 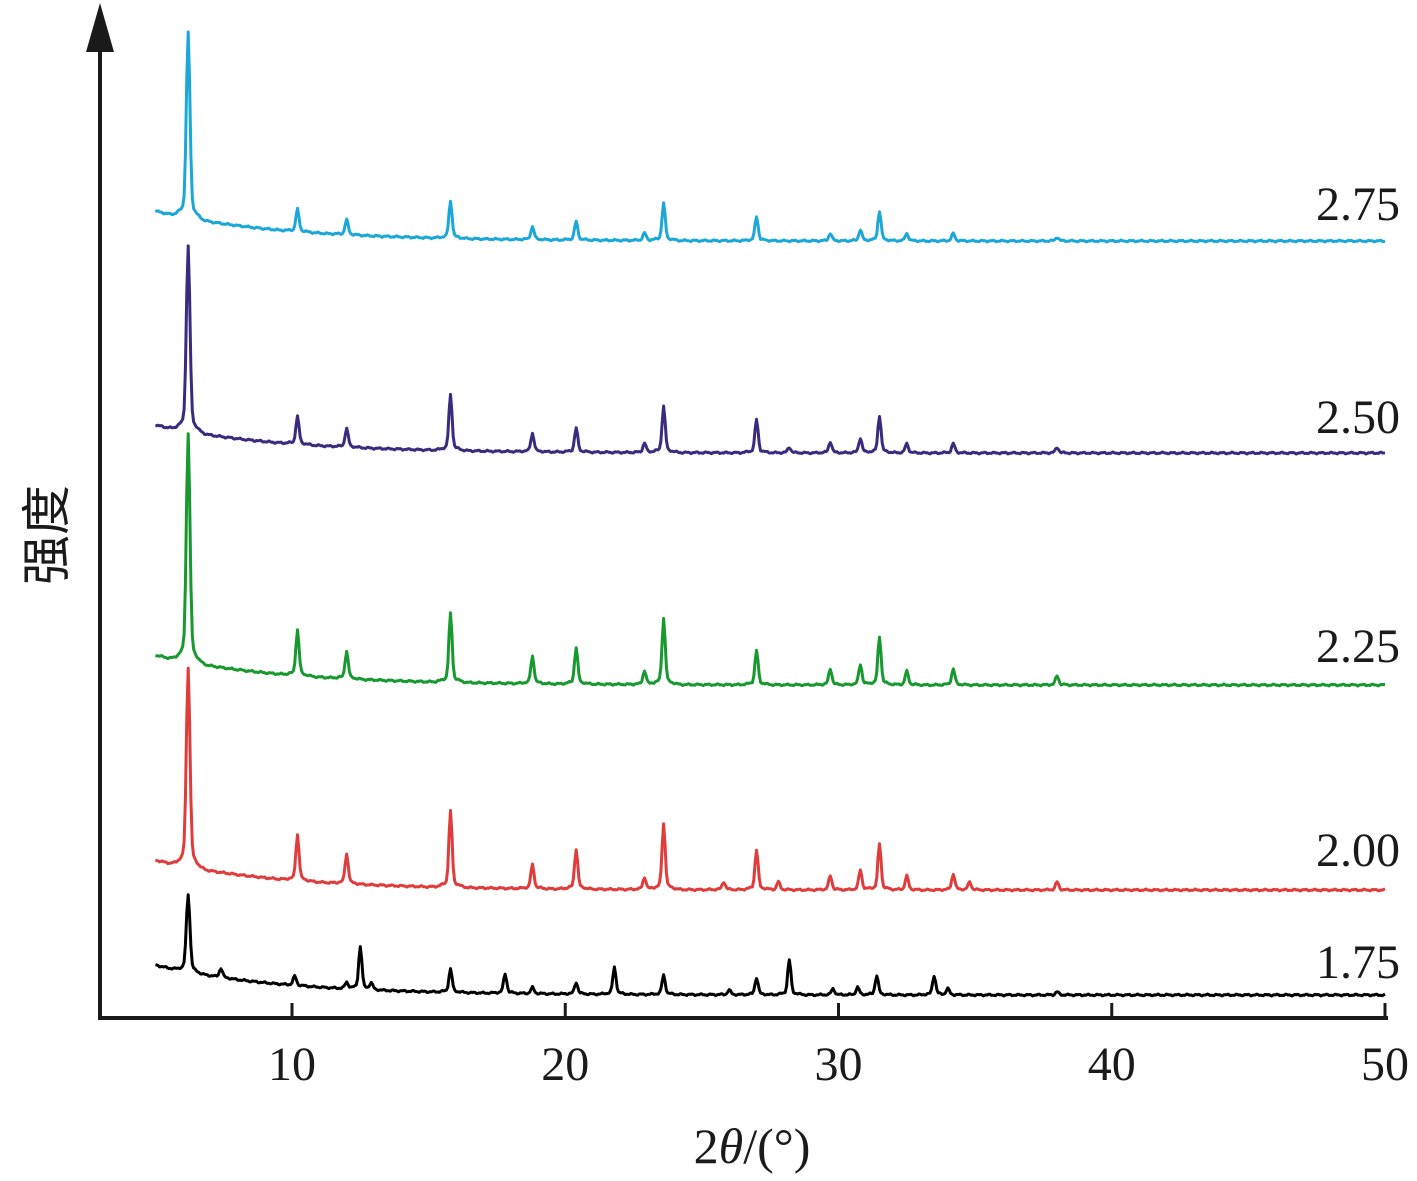 What do you see at coordinates (1112, 1064) in the screenshot?
I see `x-tick-label-40: 40` at bounding box center [1112, 1064].